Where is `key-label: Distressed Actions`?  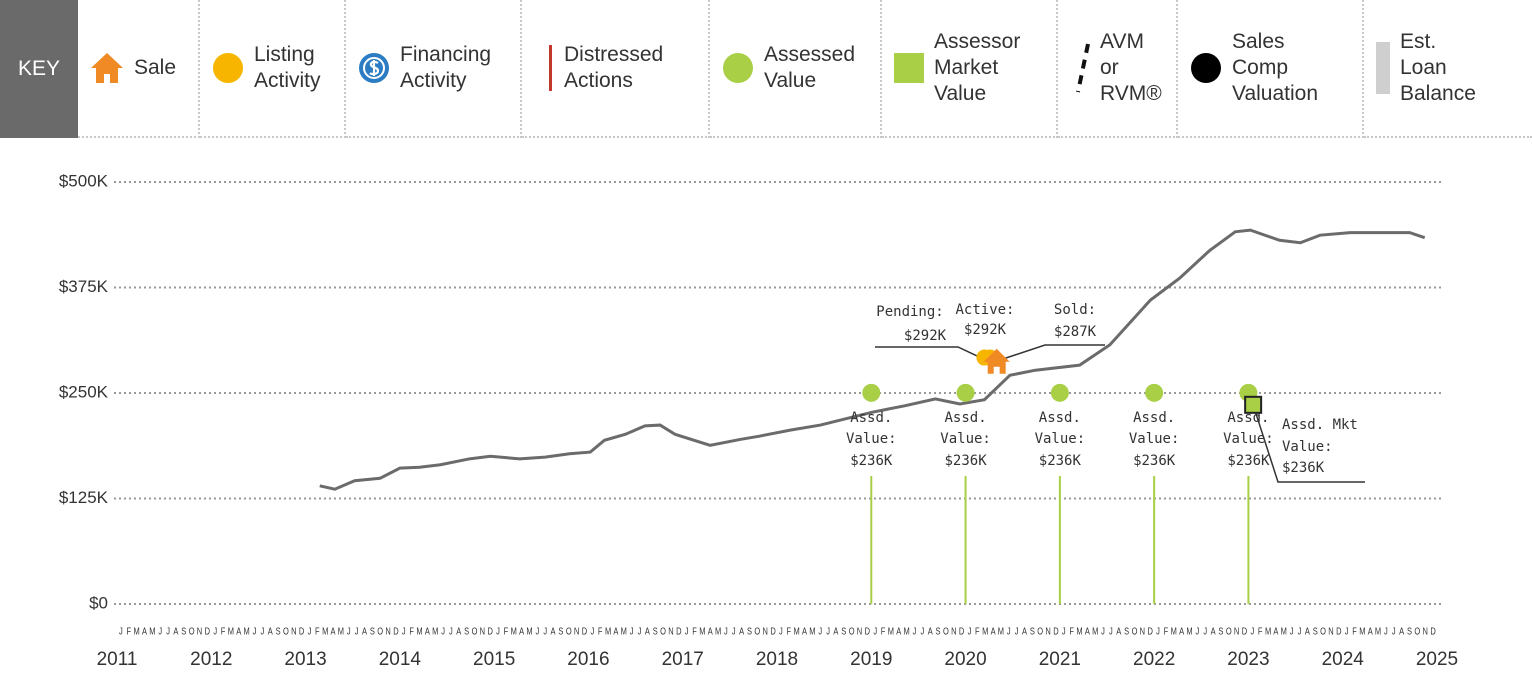
key-label: Distressed Actions is located at coordinates (613, 68).